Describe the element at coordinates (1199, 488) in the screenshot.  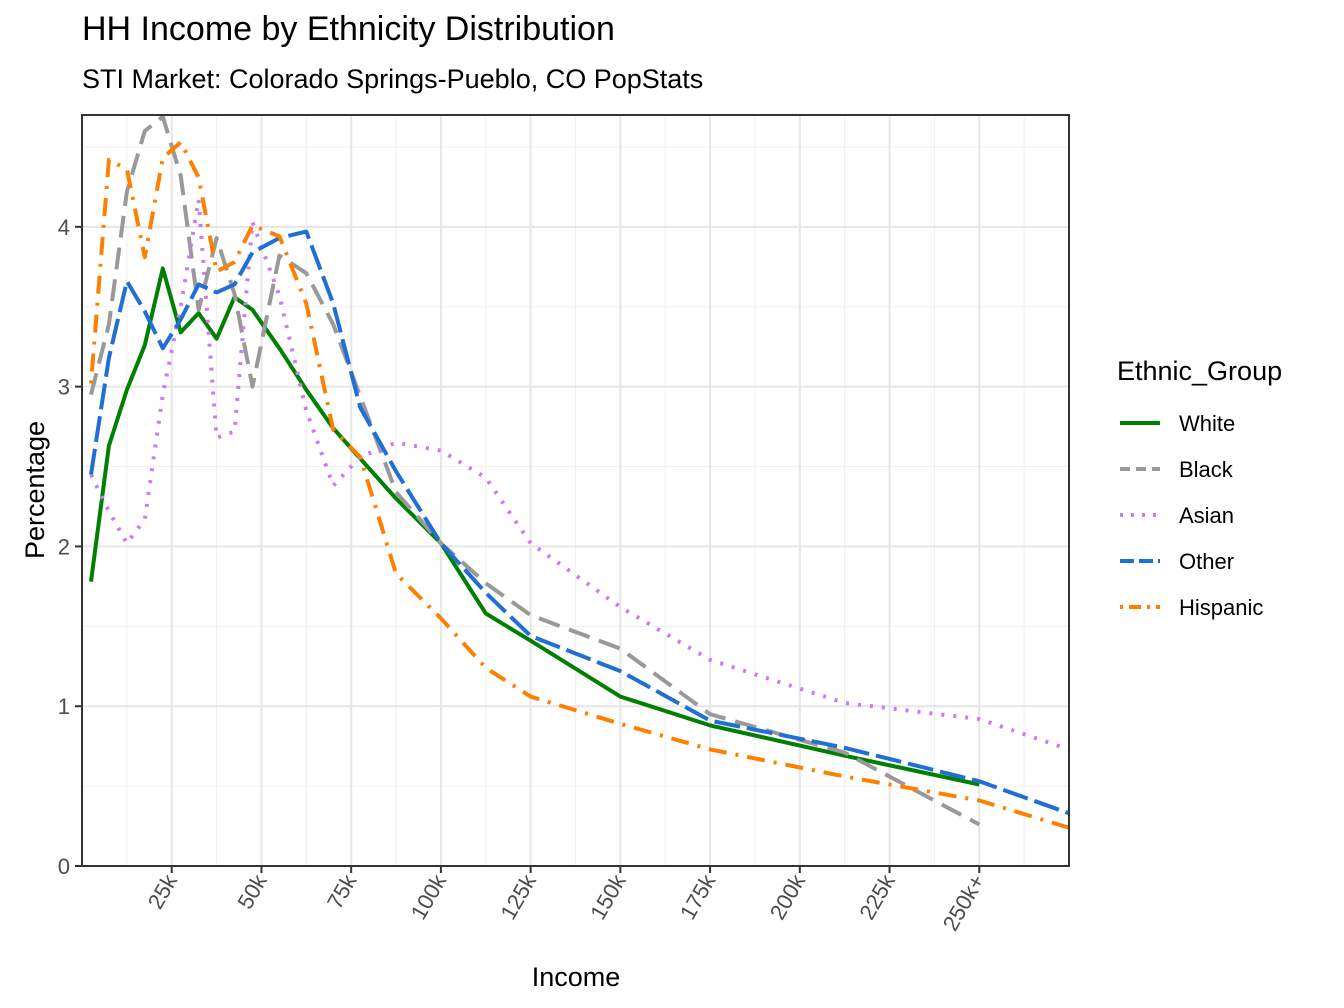
I see `legend: Ethnic_Group White Black Asian Other Hispanic` at that location.